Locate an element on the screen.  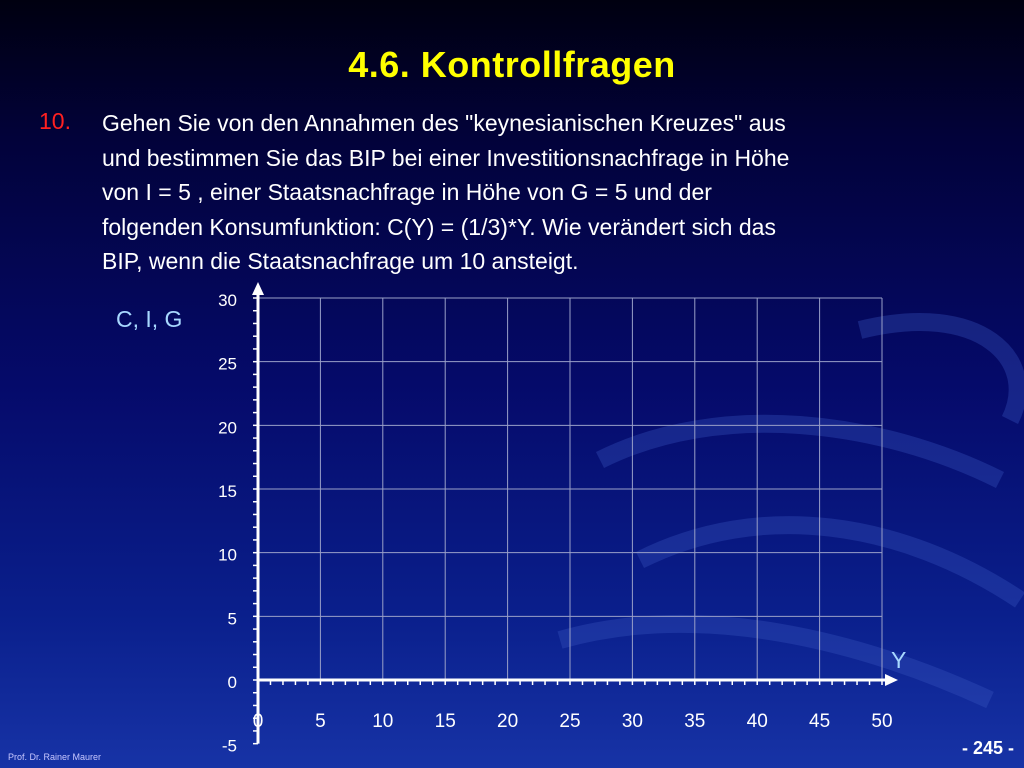
x-tick-label: 50 is located at coordinates (881, 721).